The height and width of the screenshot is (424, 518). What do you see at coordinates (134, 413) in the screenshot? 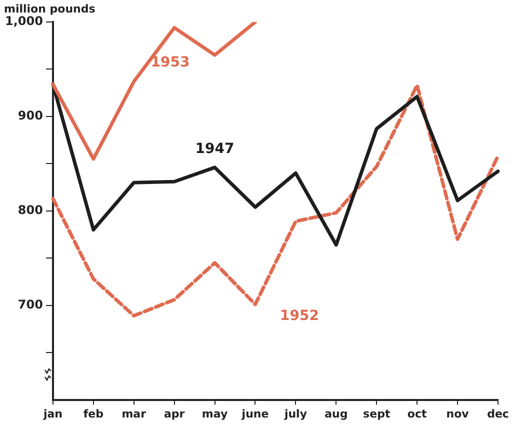
I see `x-tick-label: mar` at bounding box center [134, 413].